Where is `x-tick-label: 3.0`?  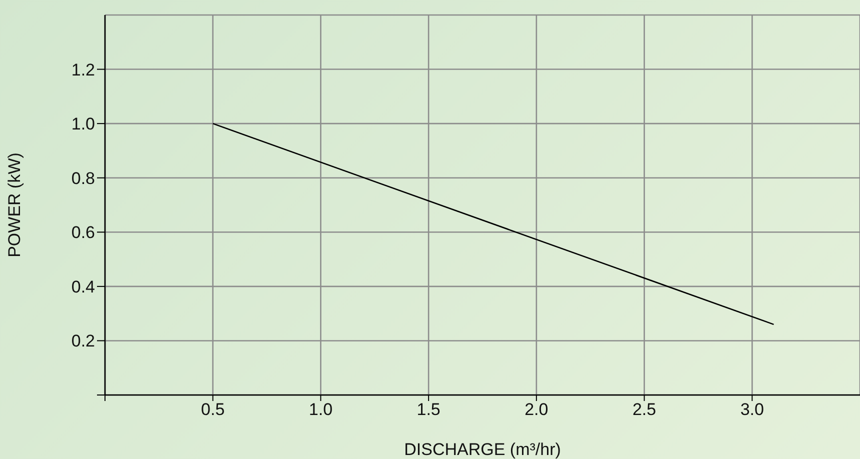
x-tick-label: 3.0 is located at coordinates (752, 410).